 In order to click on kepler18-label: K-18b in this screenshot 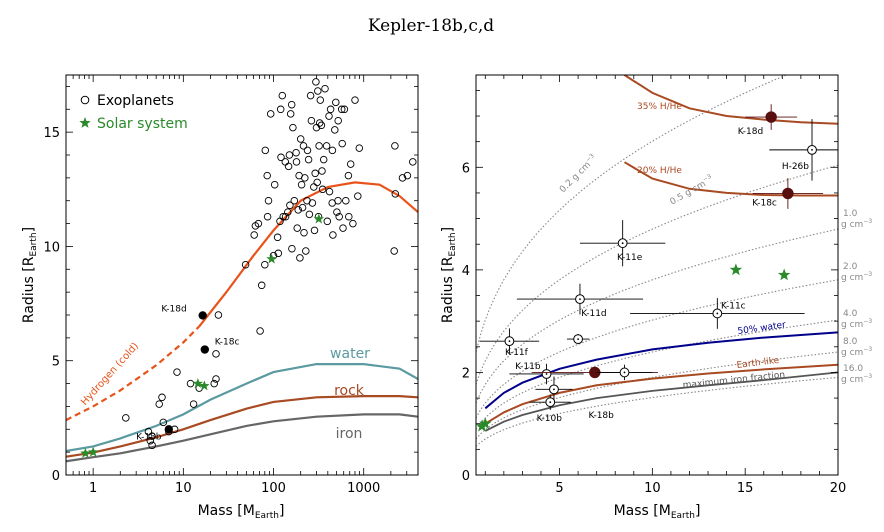, I will do `click(149, 437)`.